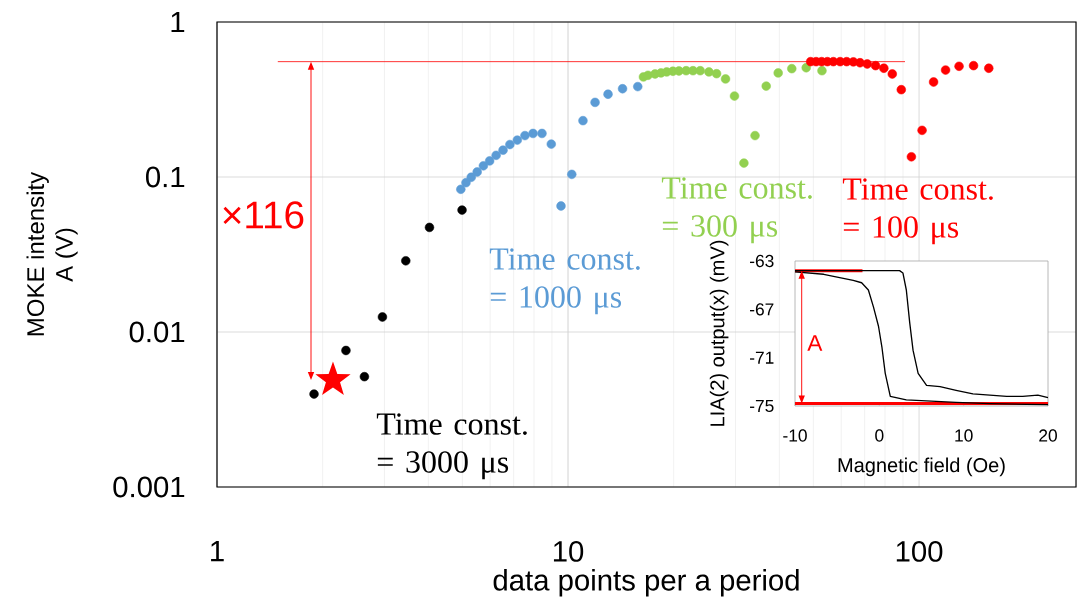  I want to click on x-tick-label: 0, so click(879, 435).